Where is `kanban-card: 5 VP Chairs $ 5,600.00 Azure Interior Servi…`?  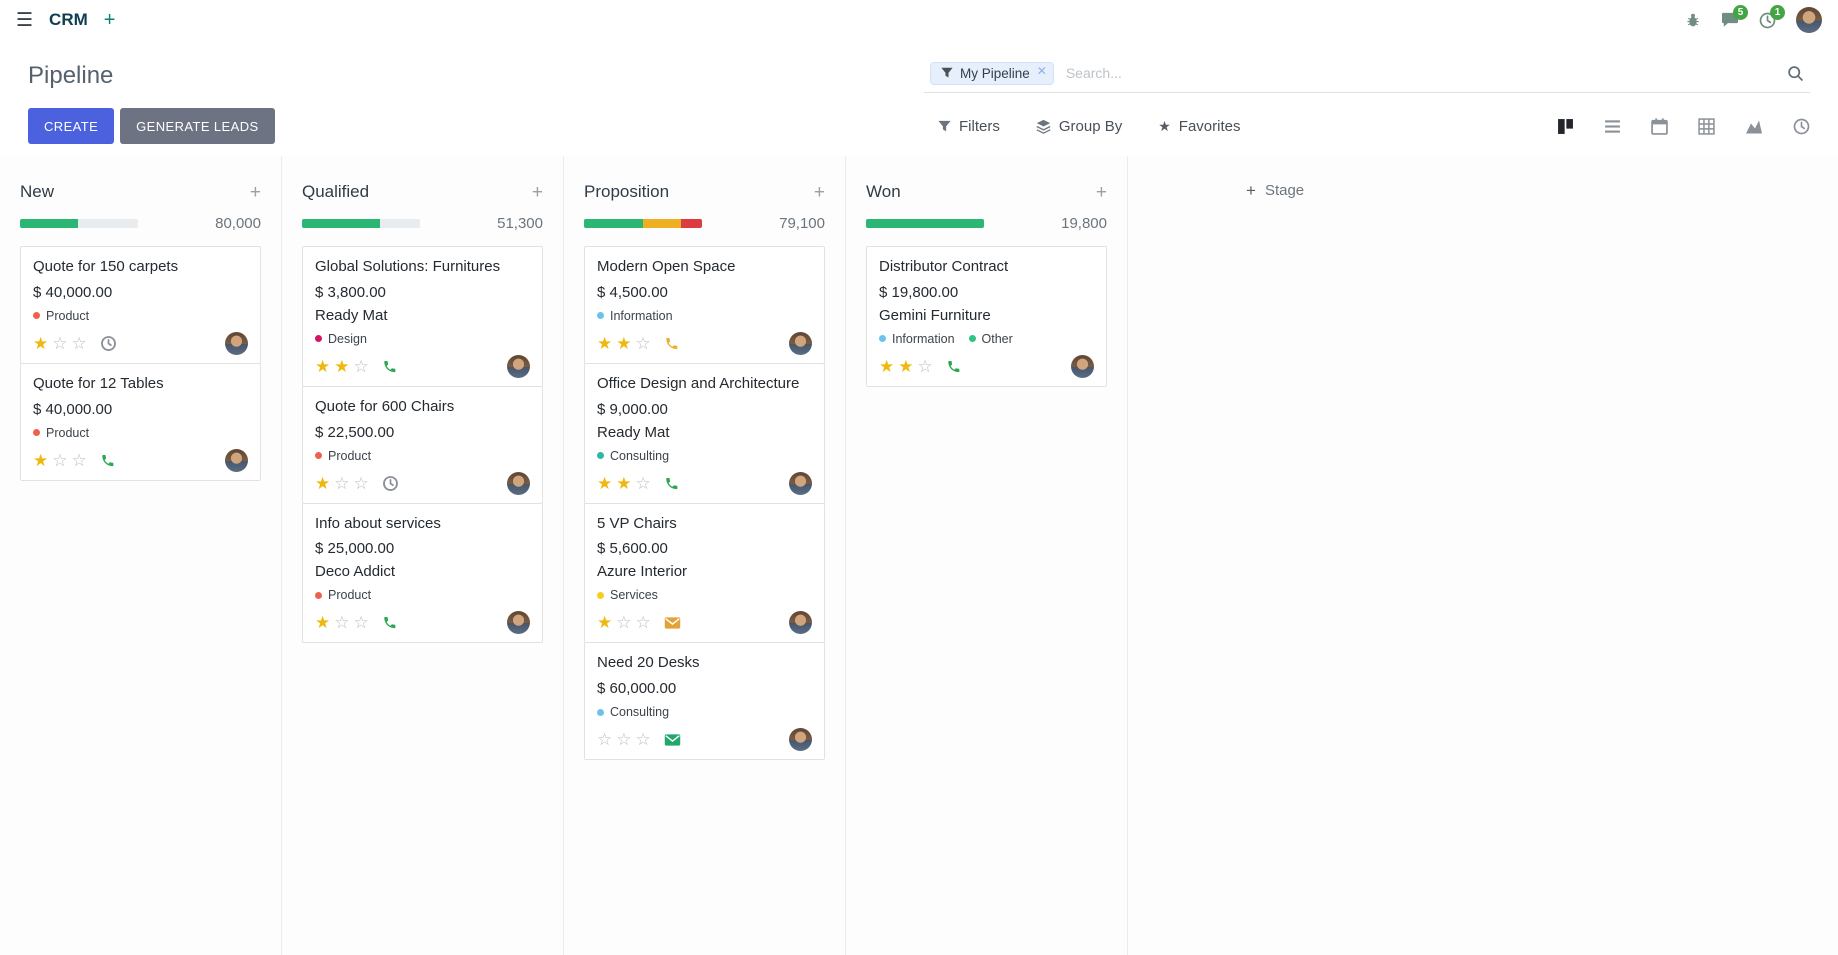
kanban-card: 5 VP Chairs $ 5,600.00 Azure Interior Servi… is located at coordinates (704, 573).